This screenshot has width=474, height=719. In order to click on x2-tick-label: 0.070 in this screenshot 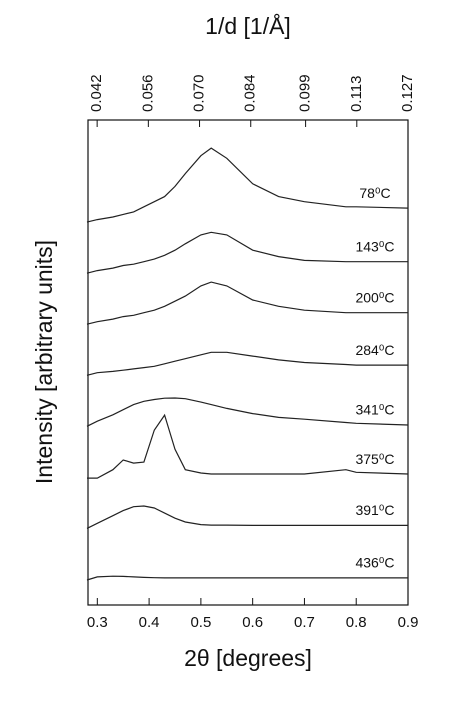, I will do `click(199, 93)`.